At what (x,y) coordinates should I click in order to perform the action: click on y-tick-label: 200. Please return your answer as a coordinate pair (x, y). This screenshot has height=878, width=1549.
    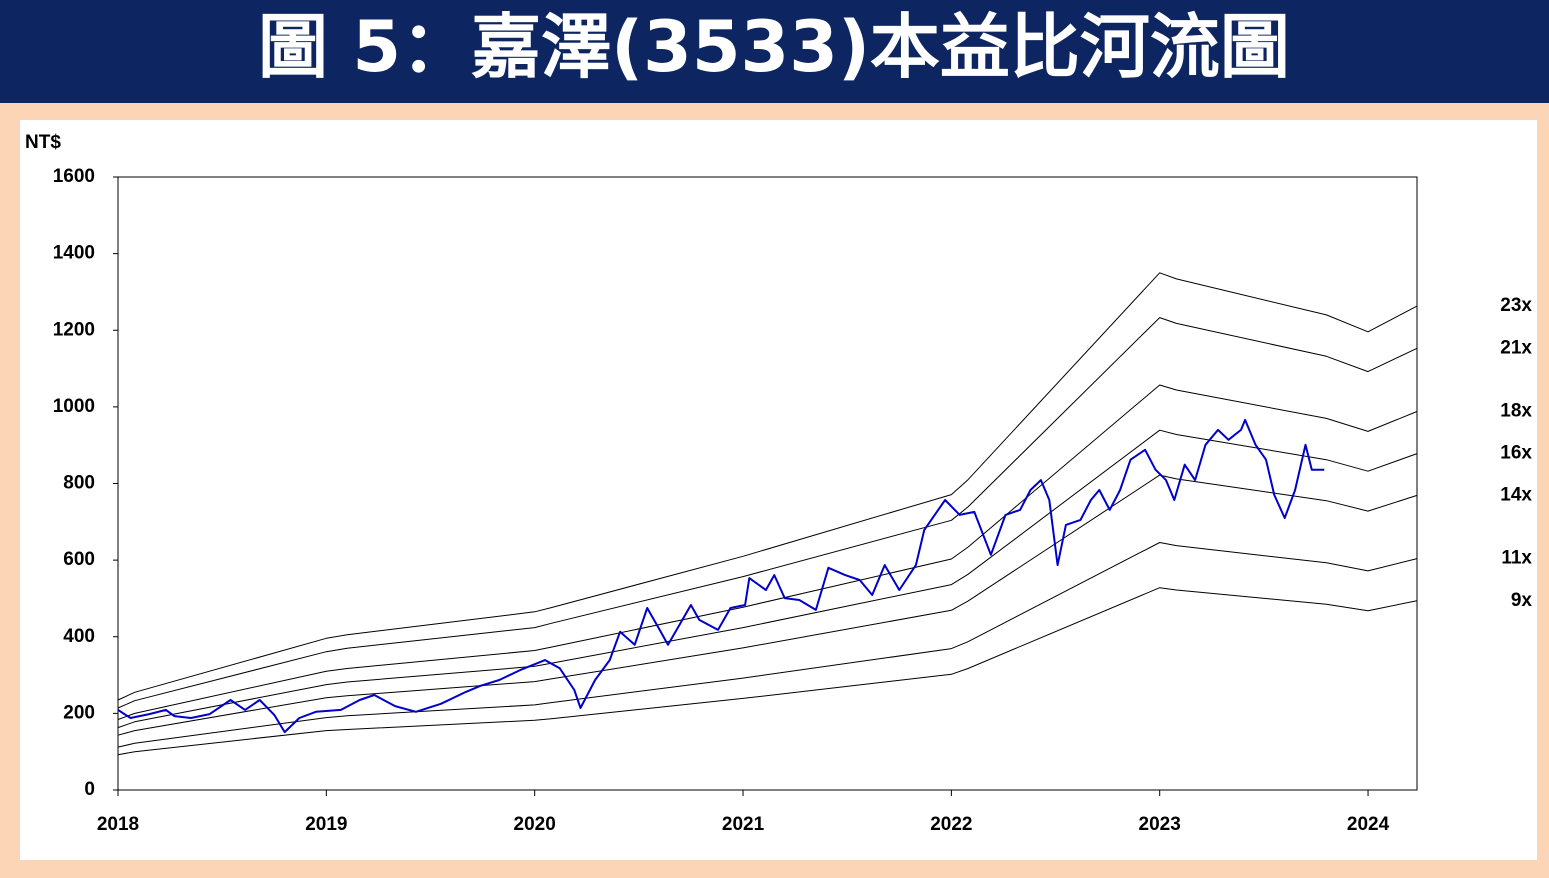
    Looking at the image, I should click on (79, 712).